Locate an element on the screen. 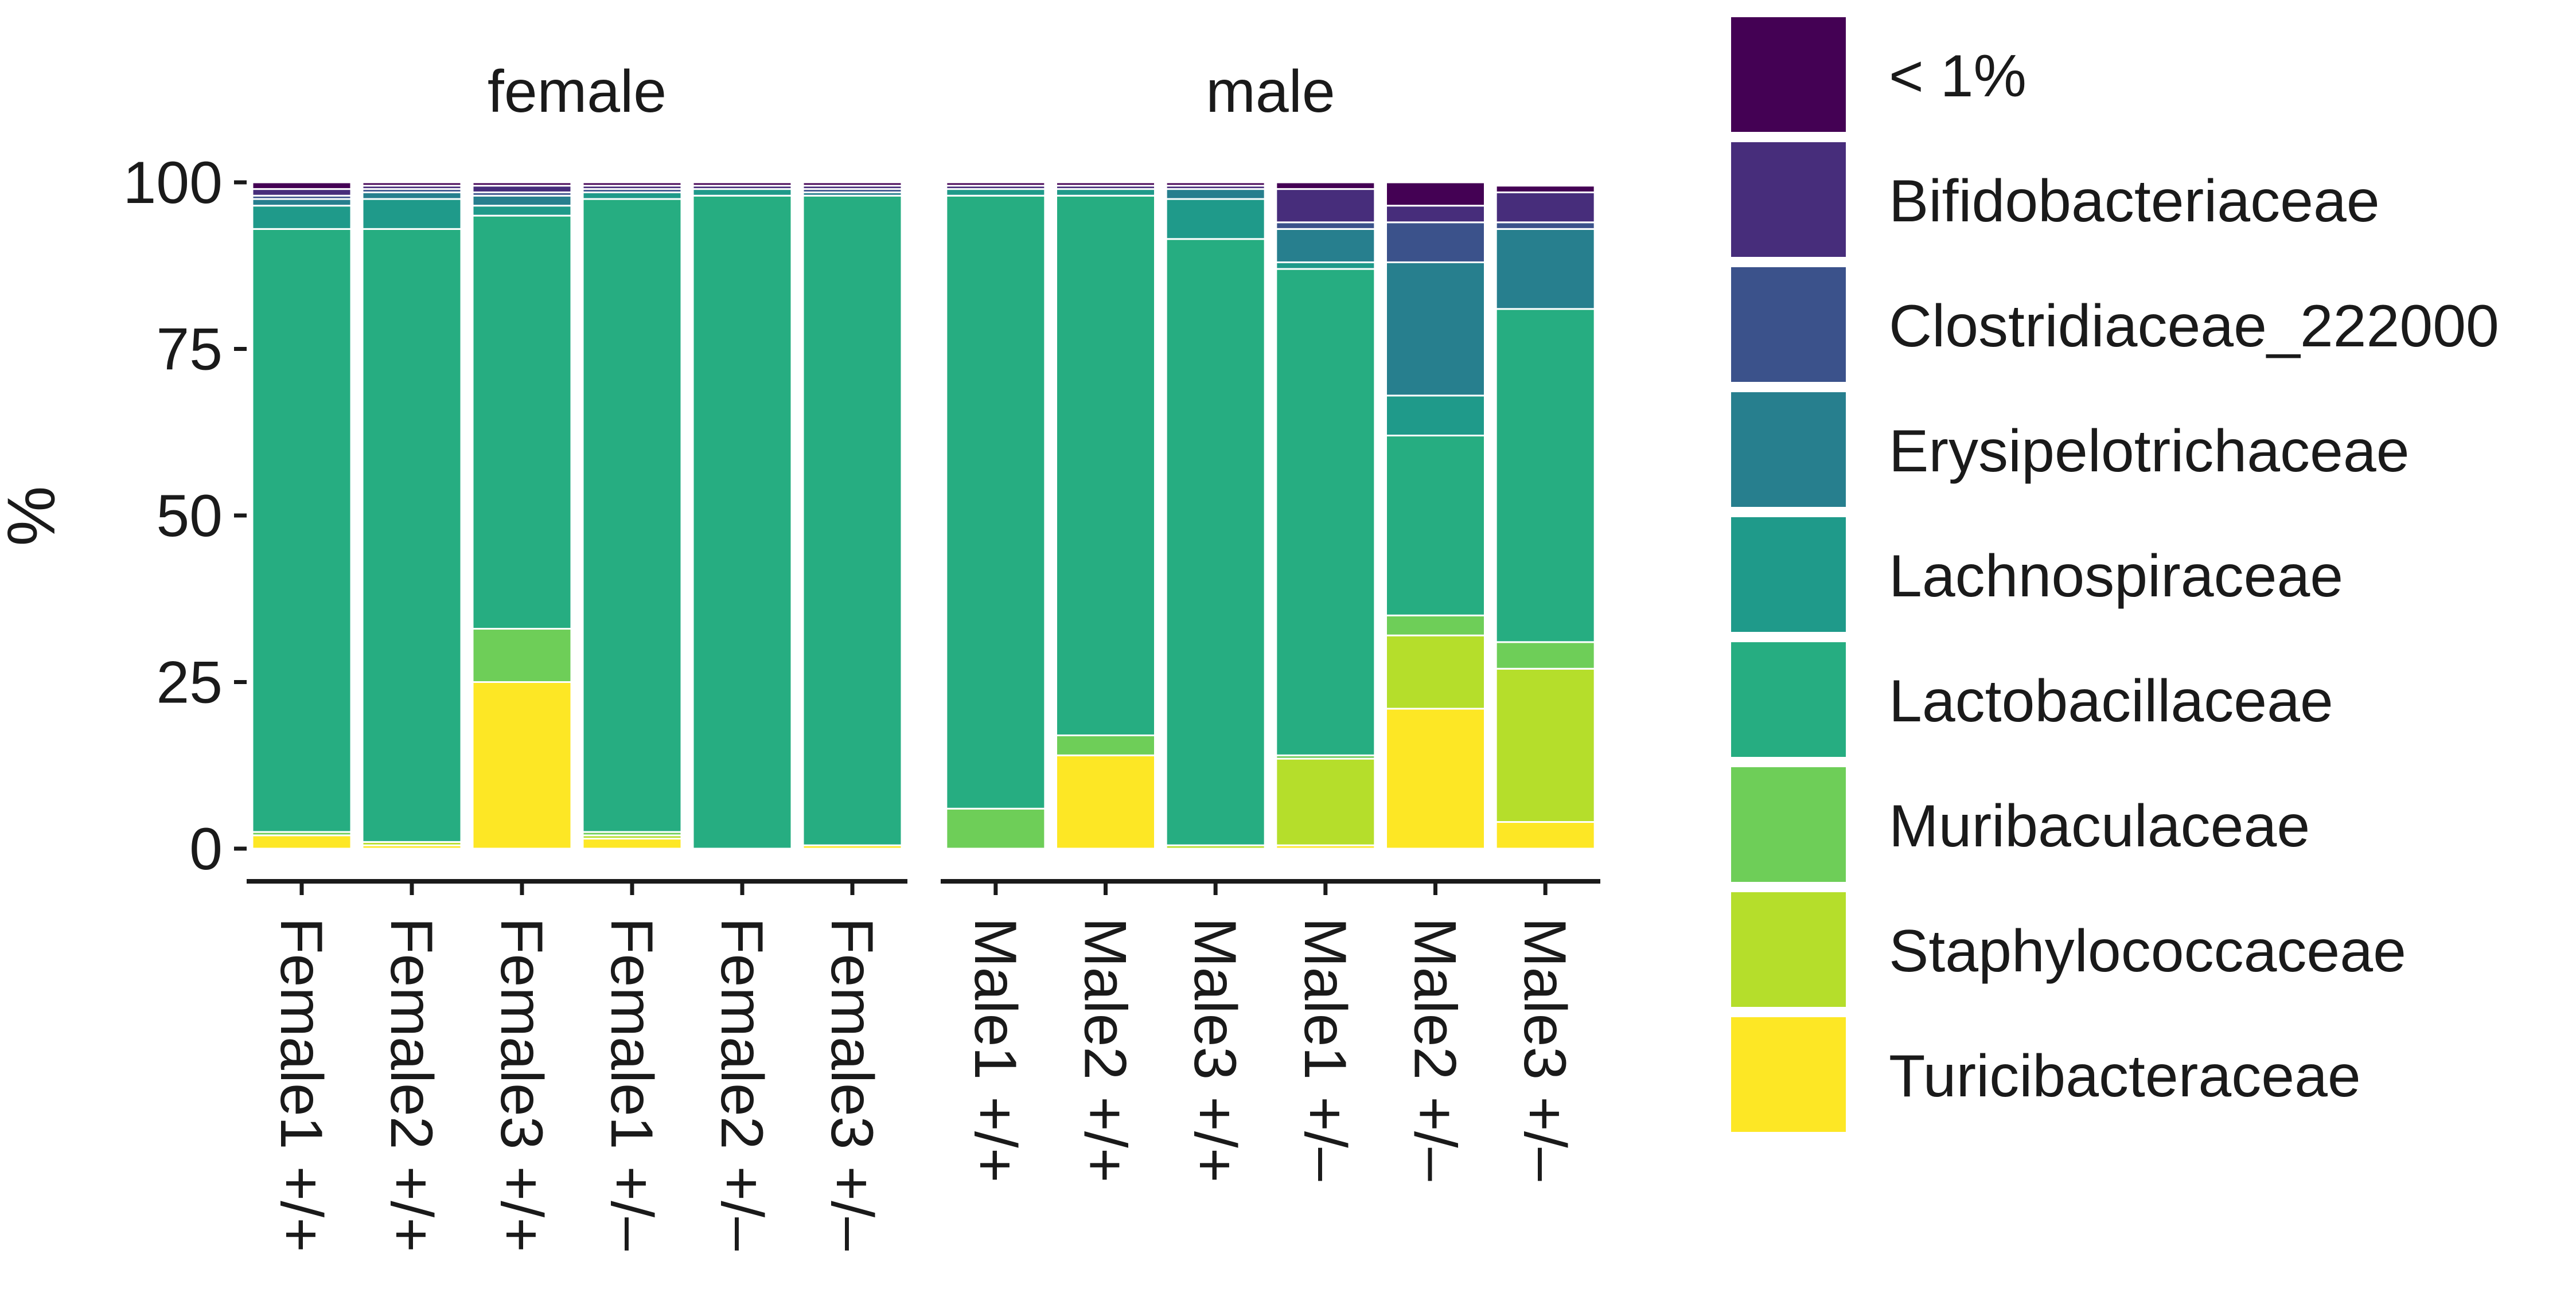 Image resolution: width=2576 pixels, height=1289 pixels. legend-label: Staphylococcaceae is located at coordinates (2147, 951).